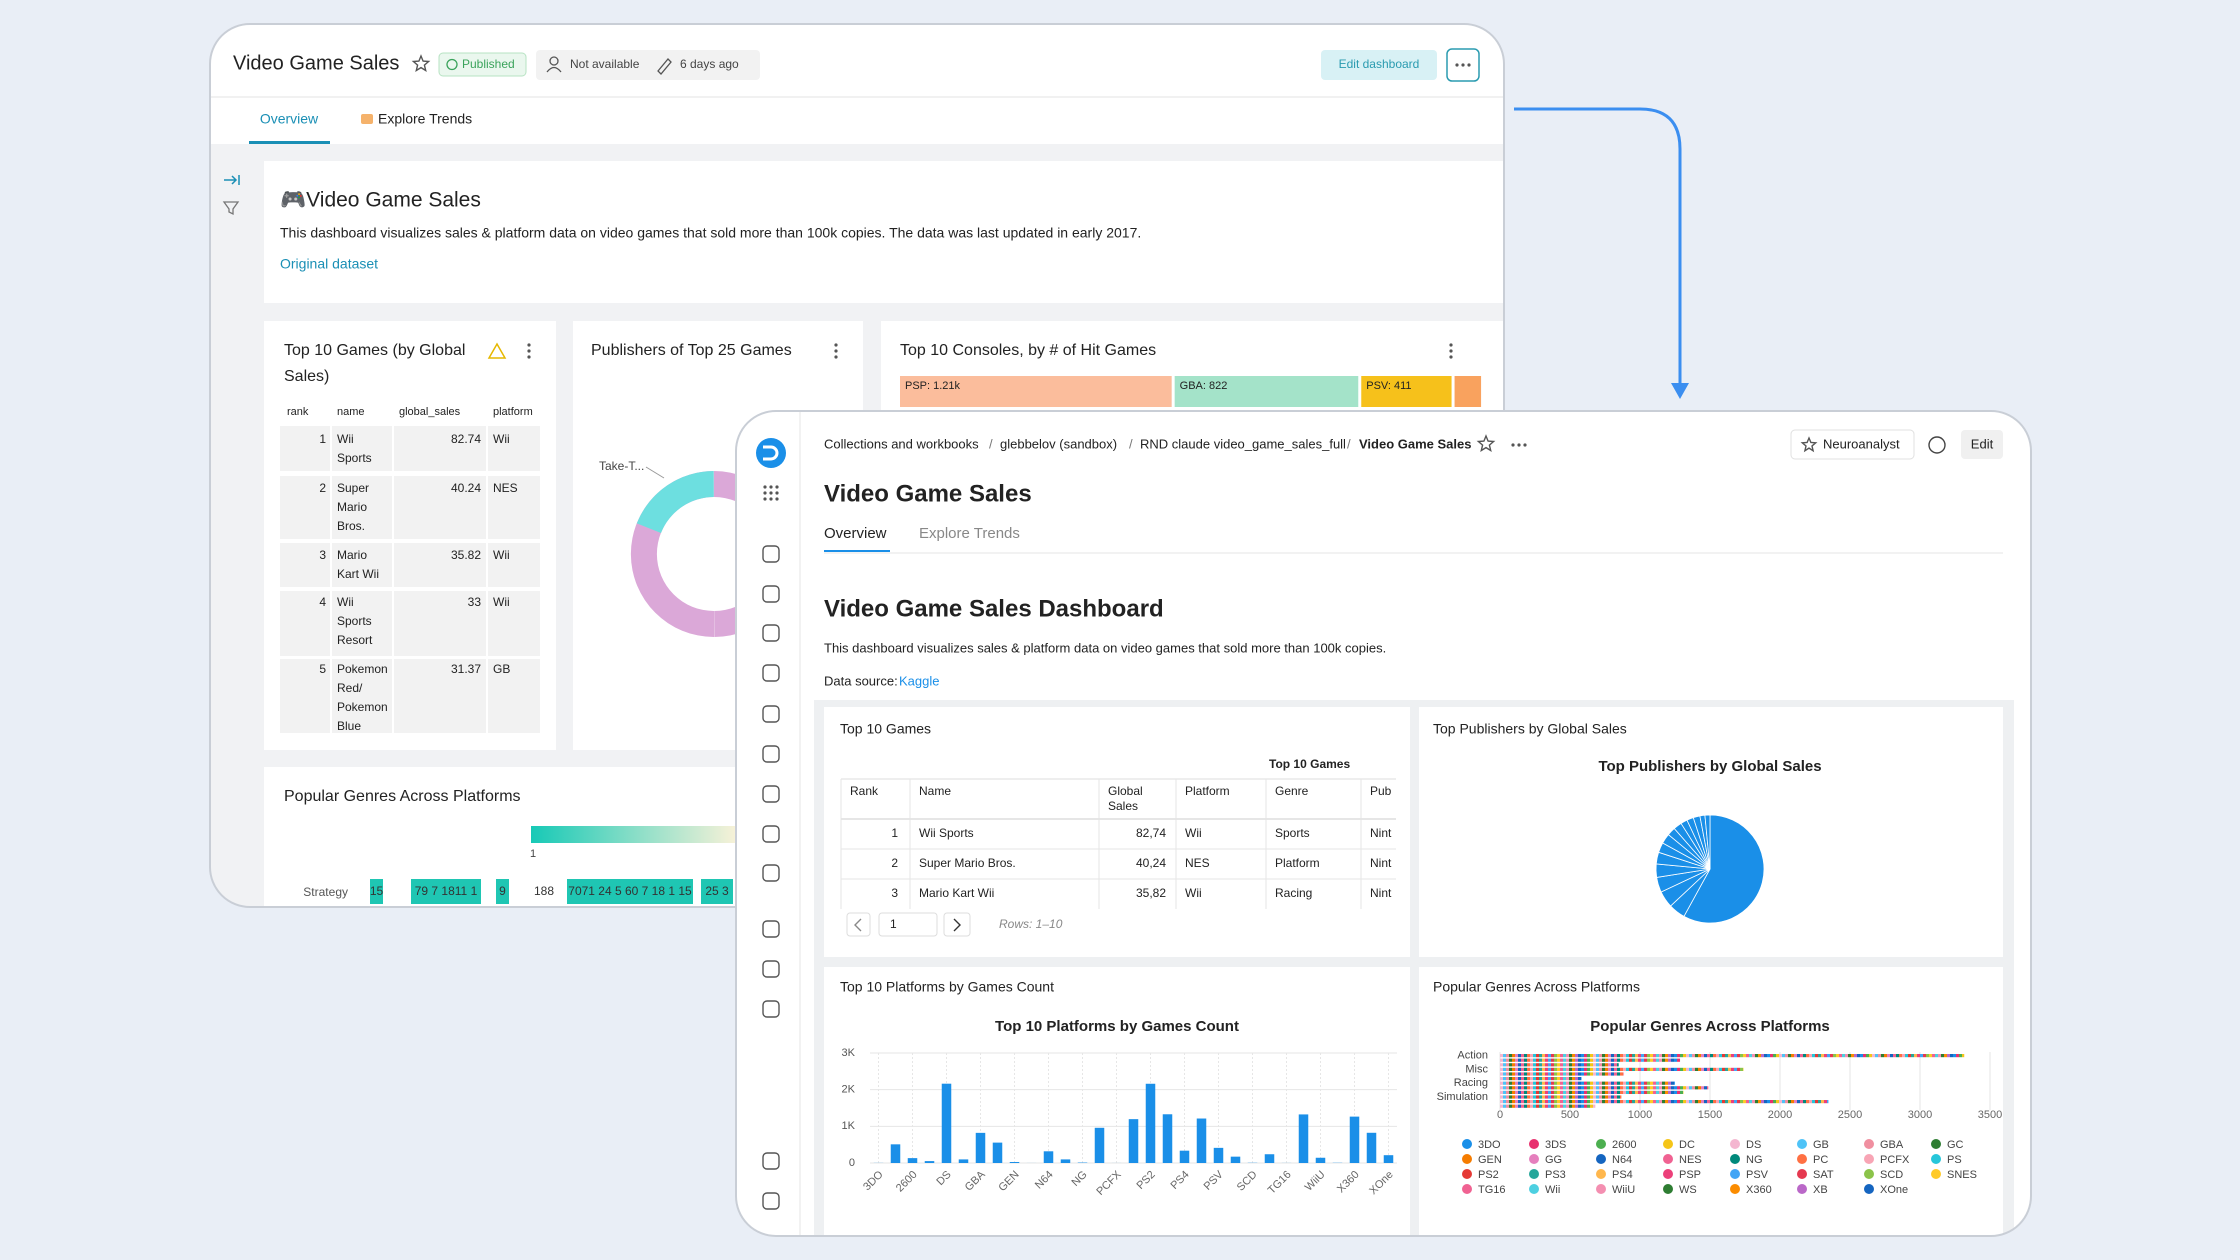  What do you see at coordinates (957, 924) in the screenshot?
I see `next-page` at bounding box center [957, 924].